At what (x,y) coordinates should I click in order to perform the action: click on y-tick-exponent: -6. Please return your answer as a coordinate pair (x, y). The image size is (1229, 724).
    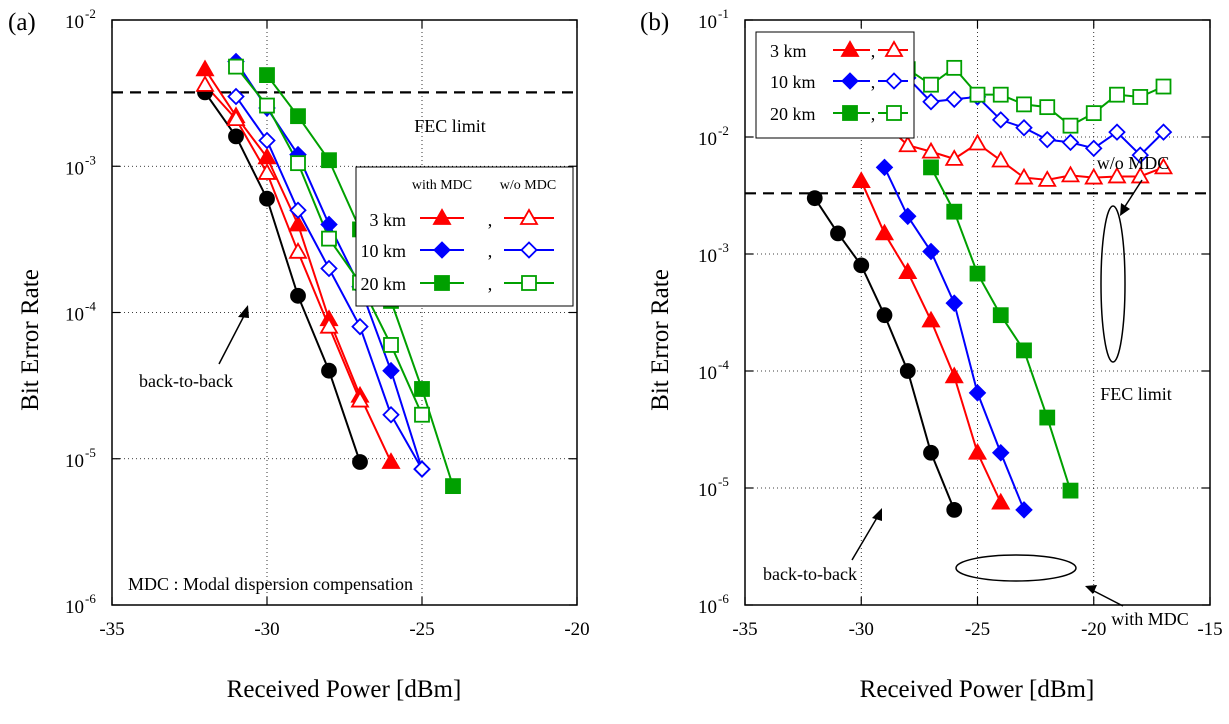
    Looking at the image, I should click on (90, 598).